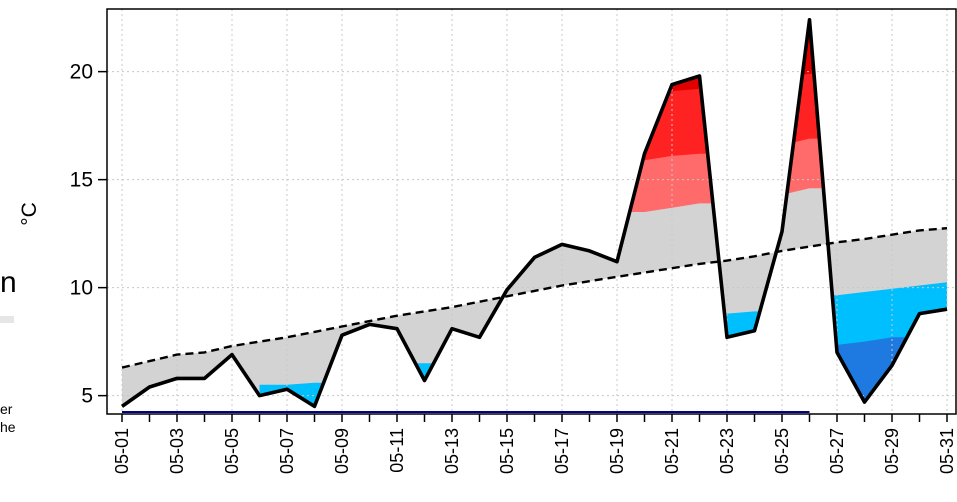  I want to click on x-tick-label: 05-31, so click(947, 451).